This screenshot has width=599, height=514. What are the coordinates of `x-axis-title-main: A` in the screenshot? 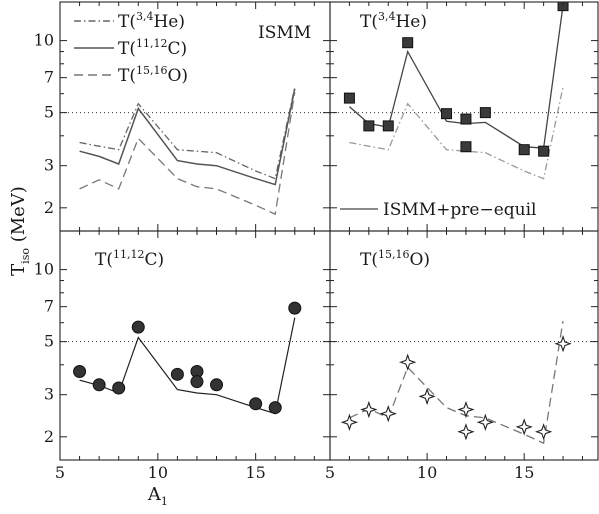 It's located at (154, 494).